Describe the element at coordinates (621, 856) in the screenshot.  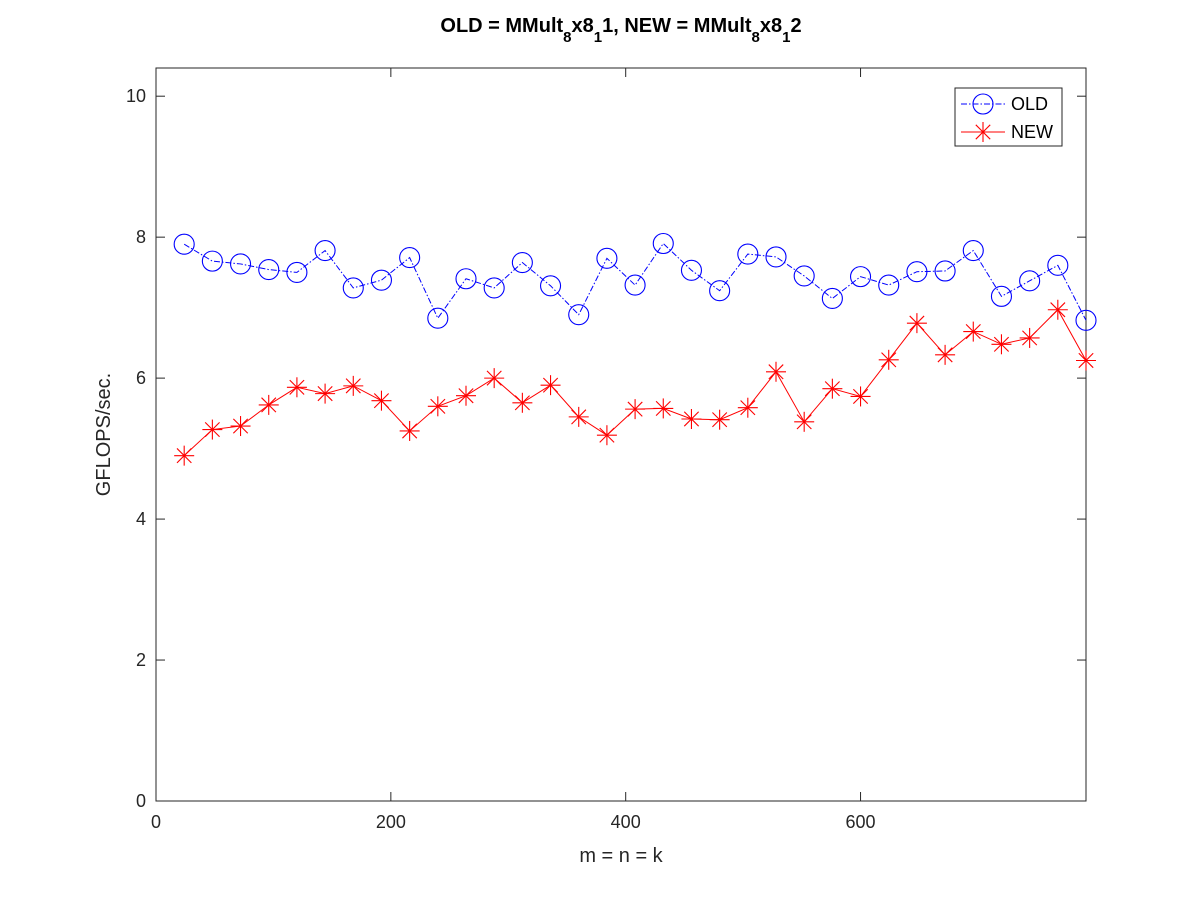
I see `x-axis-label: m = n = k` at that location.